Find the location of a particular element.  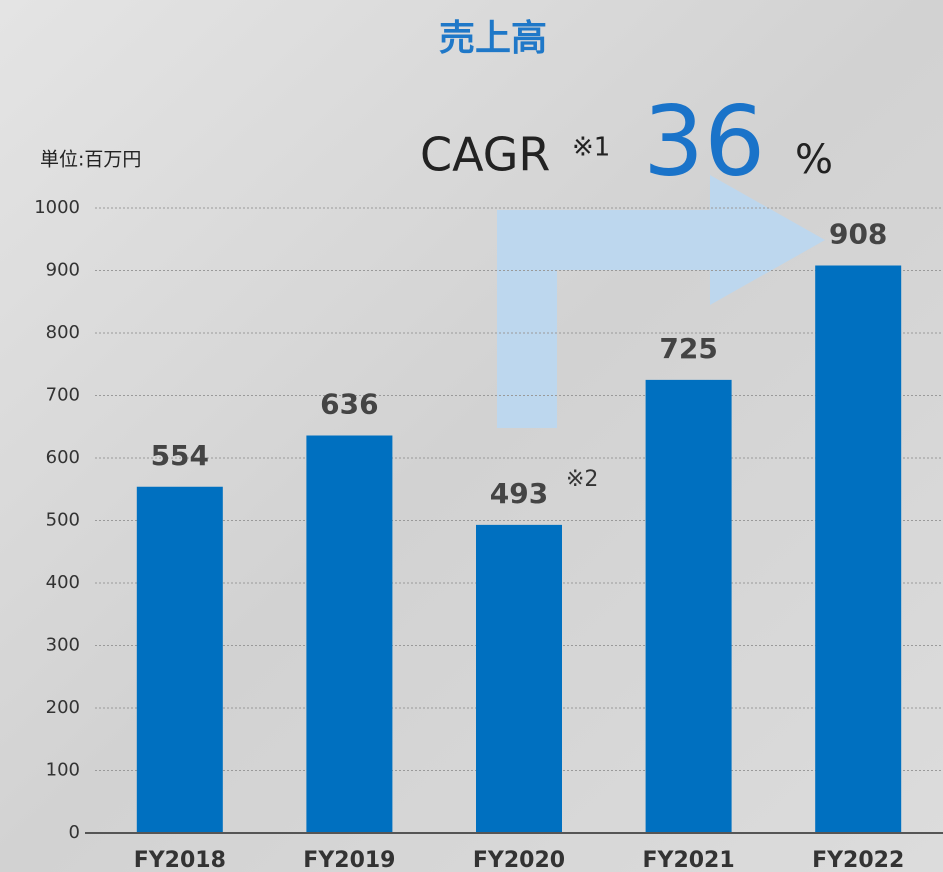

y-tick-label: 600 is located at coordinates (63, 457).